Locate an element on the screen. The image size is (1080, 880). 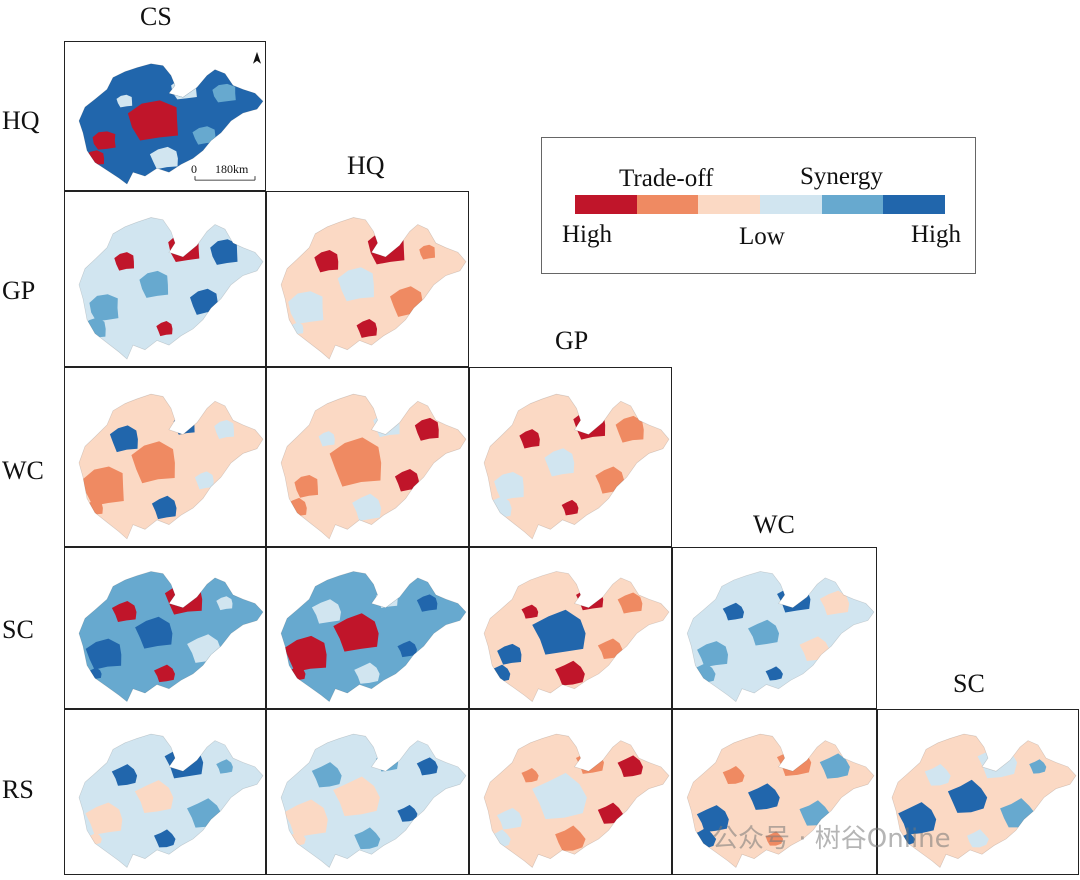
north-arrow-icon is located at coordinates (257, 57).